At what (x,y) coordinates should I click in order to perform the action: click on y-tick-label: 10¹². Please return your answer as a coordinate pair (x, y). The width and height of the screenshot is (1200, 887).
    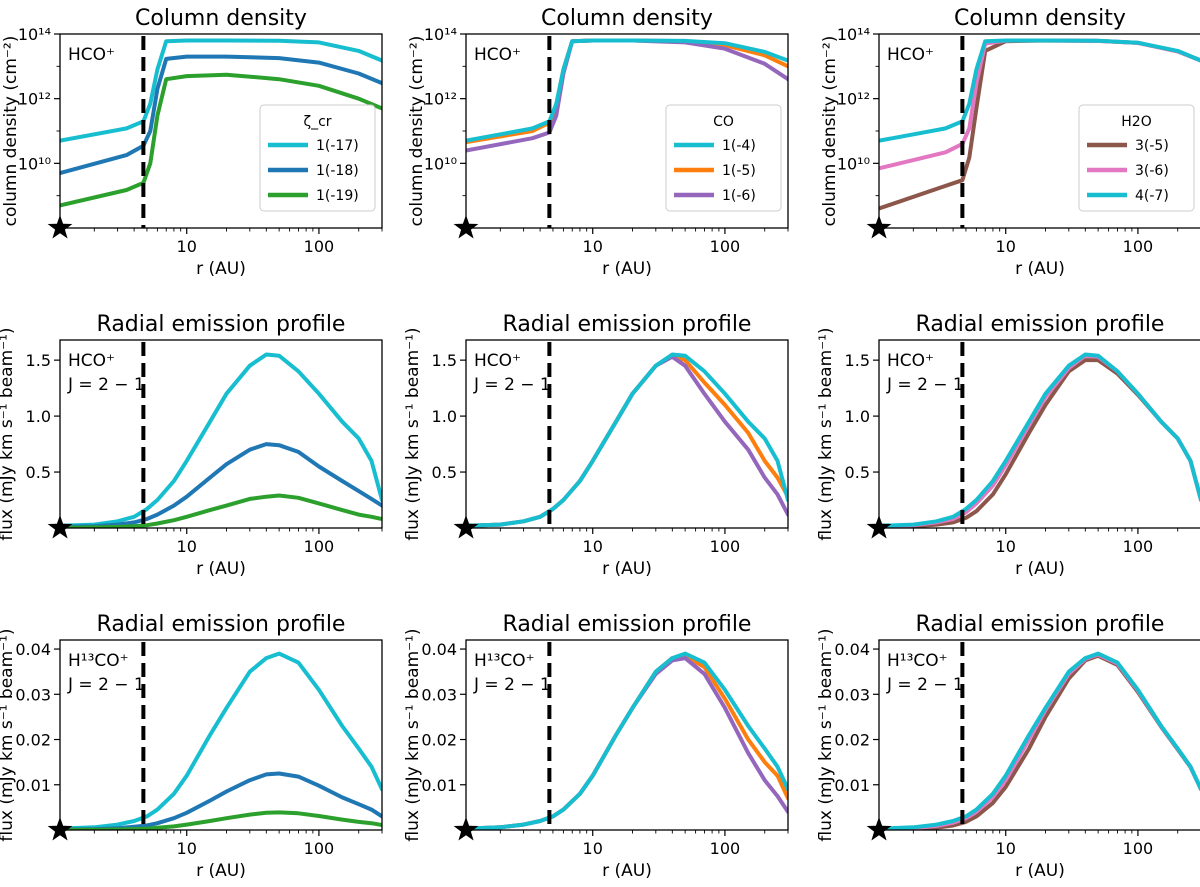
    Looking at the image, I should click on (440, 99).